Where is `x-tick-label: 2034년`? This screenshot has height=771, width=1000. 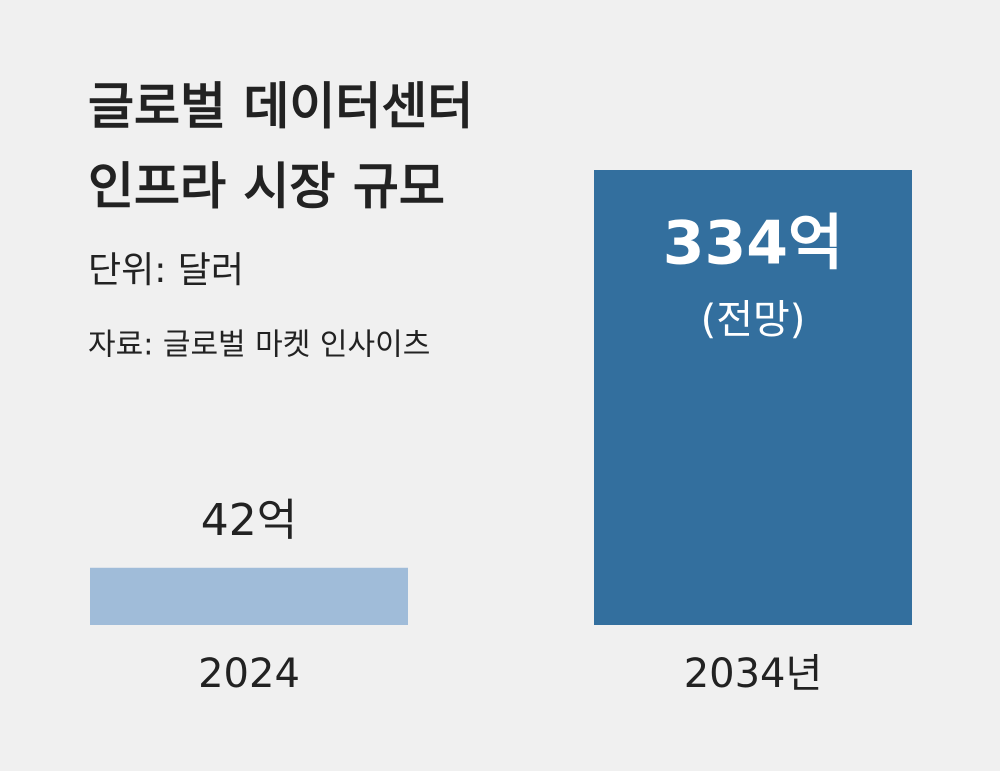 x-tick-label: 2034년 is located at coordinates (753, 674).